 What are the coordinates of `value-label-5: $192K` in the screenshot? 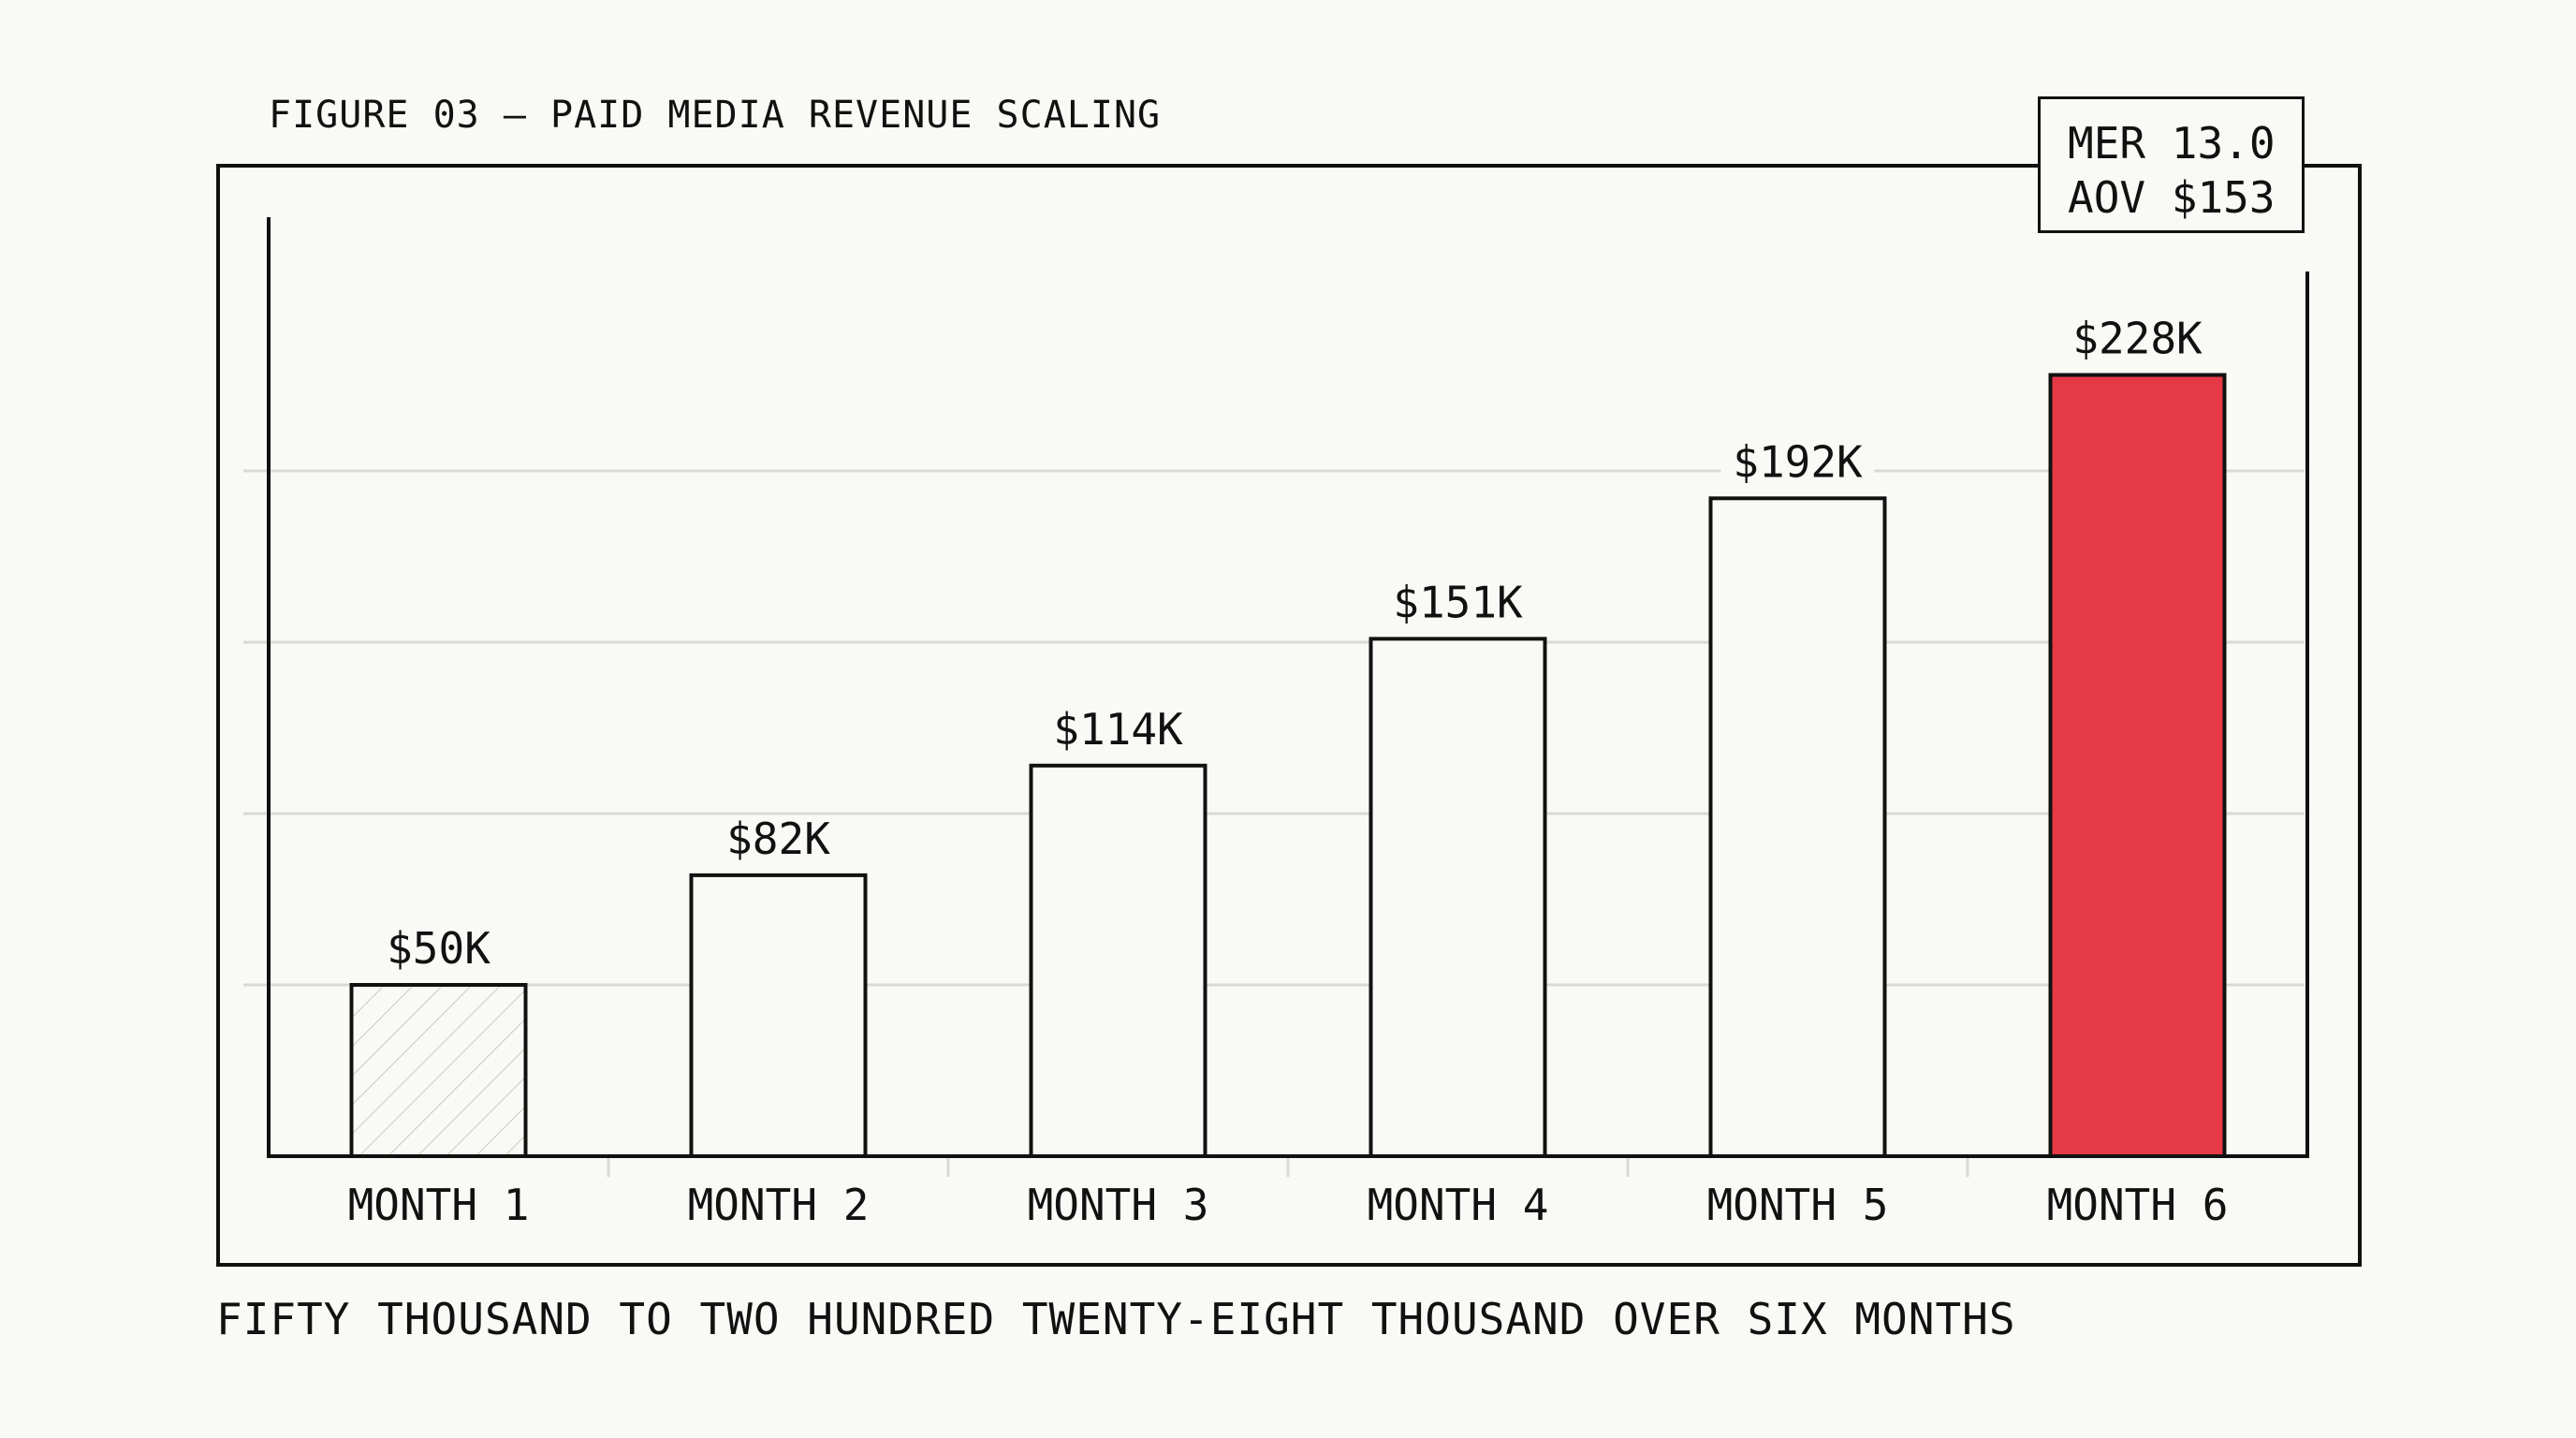 It's located at (1798, 461).